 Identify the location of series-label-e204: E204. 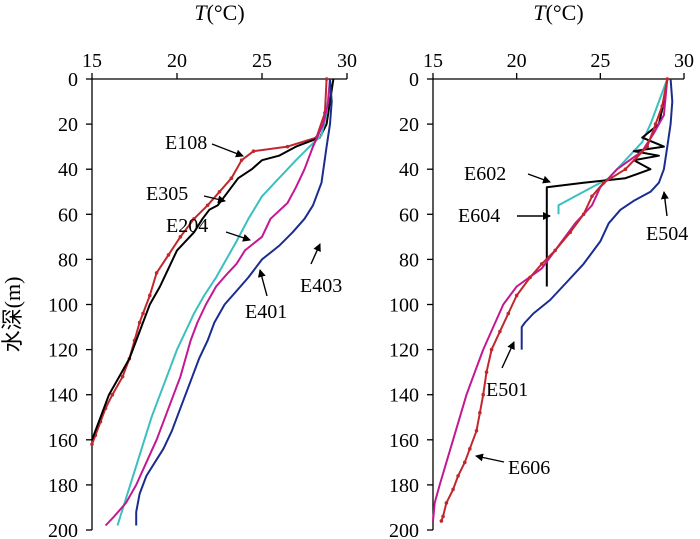
(187, 226).